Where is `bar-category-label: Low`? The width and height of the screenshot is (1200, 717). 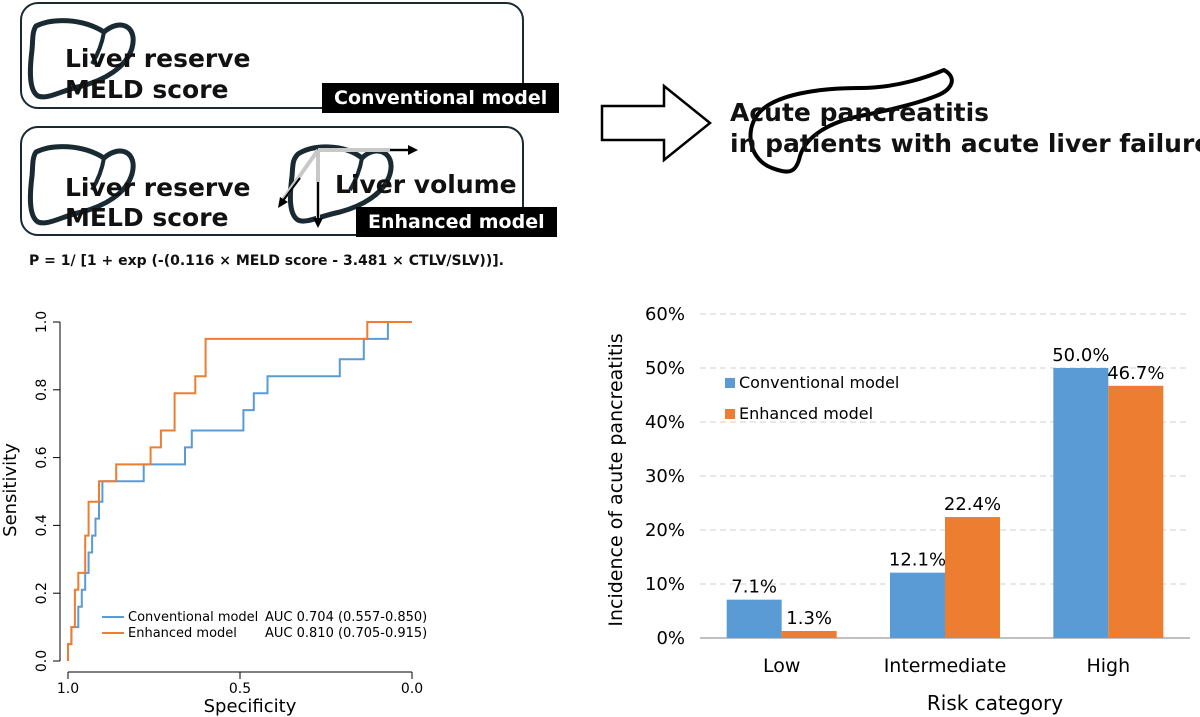
bar-category-label: Low is located at coordinates (781, 666).